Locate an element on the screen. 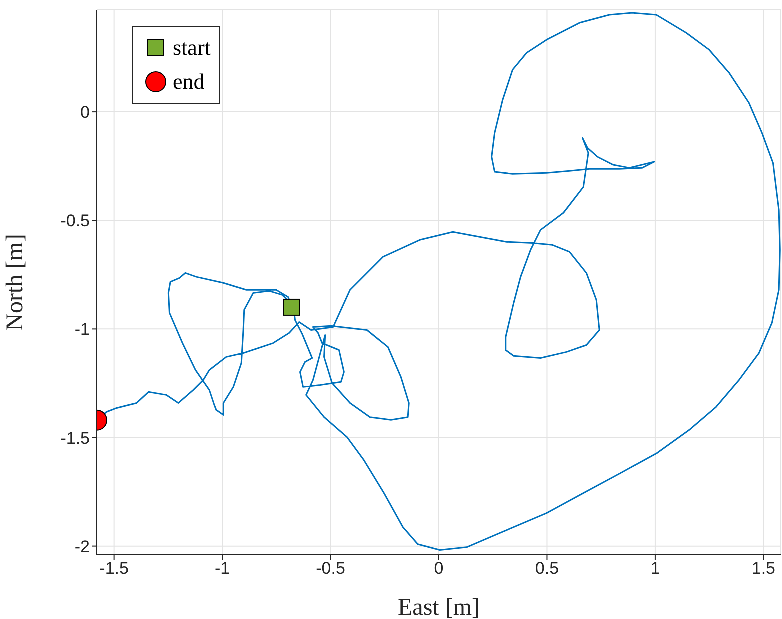 The image size is (782, 619). x-tick-label: 0.5 is located at coordinates (547, 568).